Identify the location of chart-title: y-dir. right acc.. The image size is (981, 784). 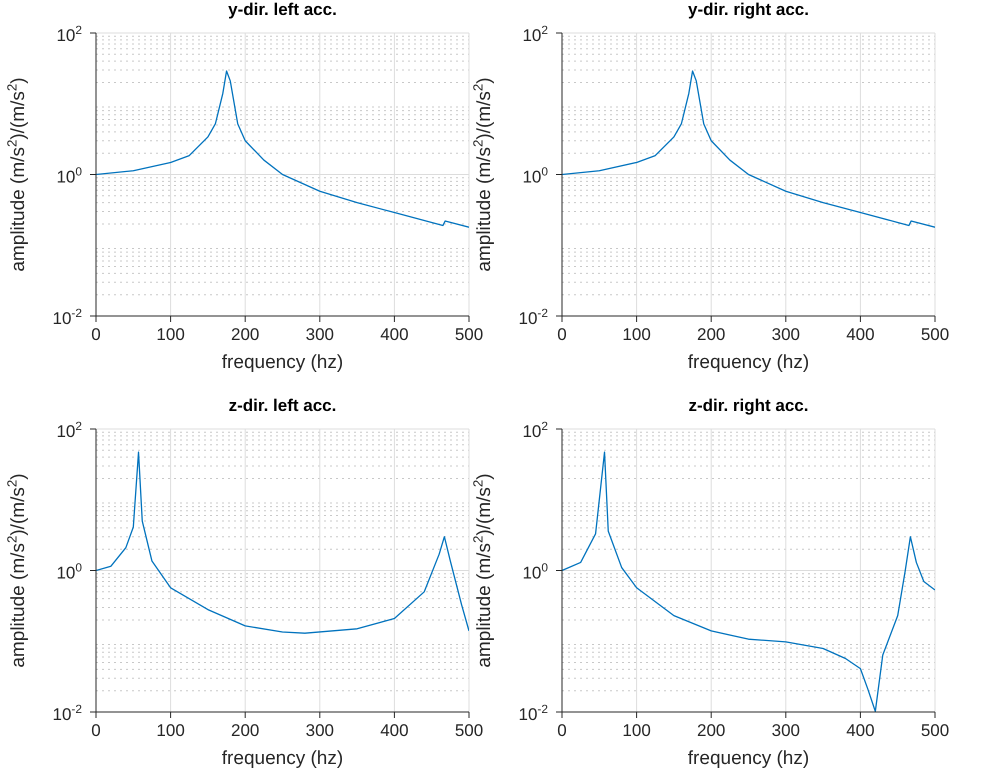
(748, 10).